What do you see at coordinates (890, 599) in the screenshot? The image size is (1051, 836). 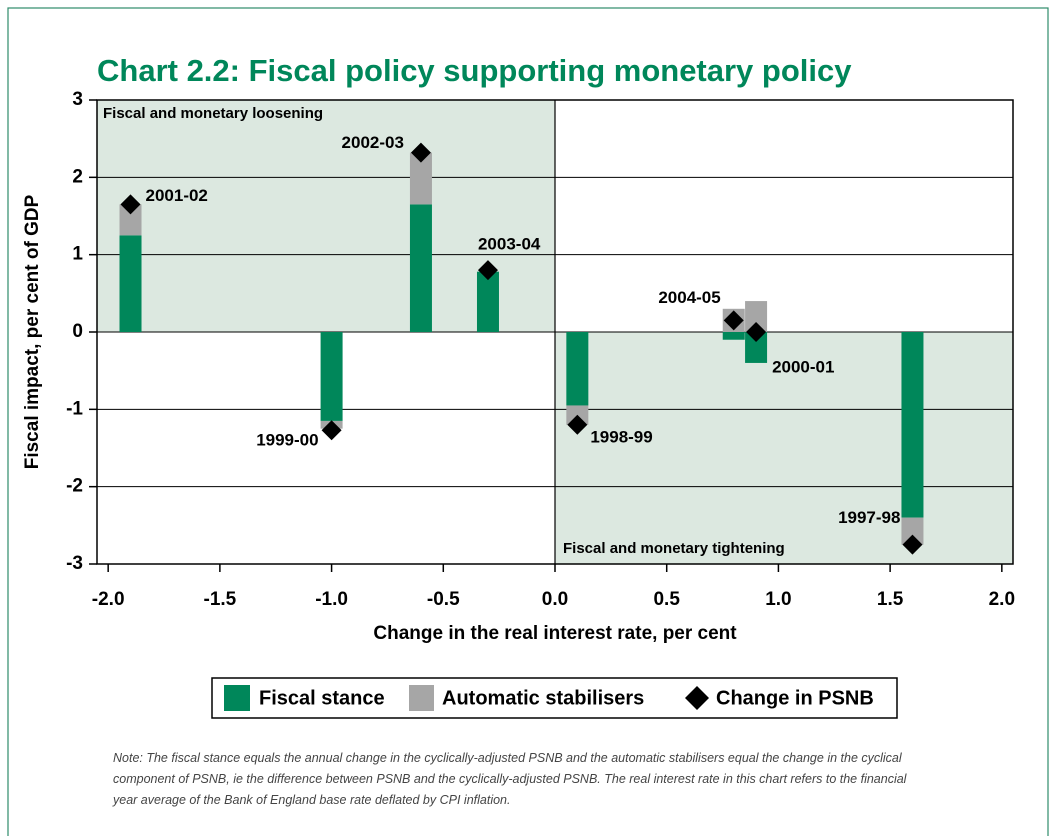 I see `x-tick-label: 1.5` at bounding box center [890, 599].